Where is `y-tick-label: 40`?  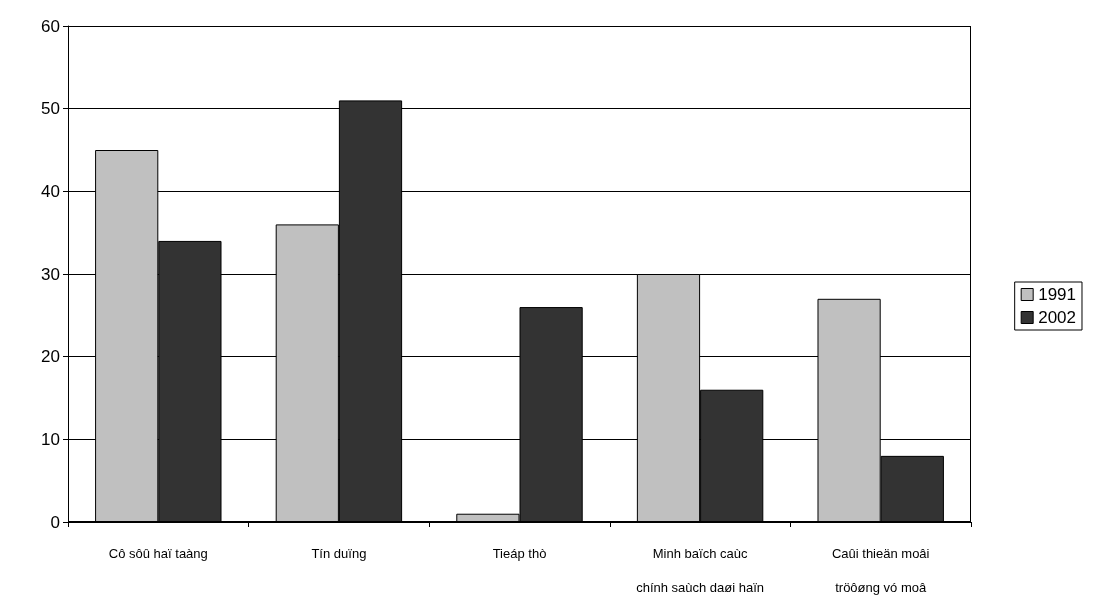 y-tick-label: 40 is located at coordinates (50, 191).